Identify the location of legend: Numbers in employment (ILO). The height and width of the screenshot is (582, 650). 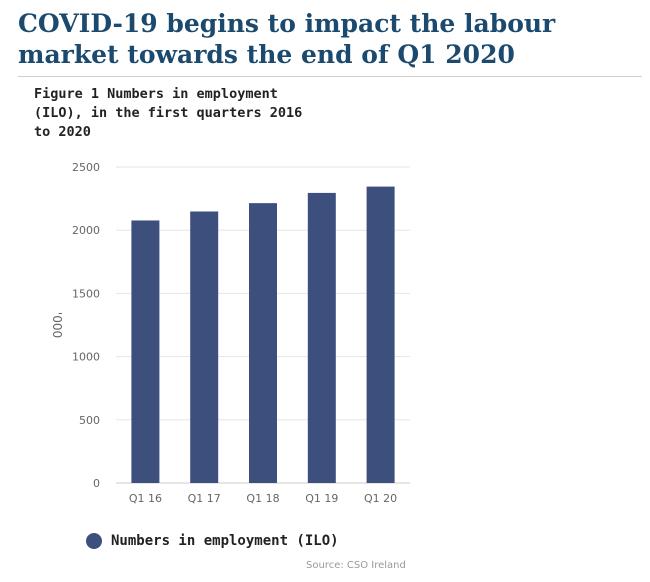
(212, 541).